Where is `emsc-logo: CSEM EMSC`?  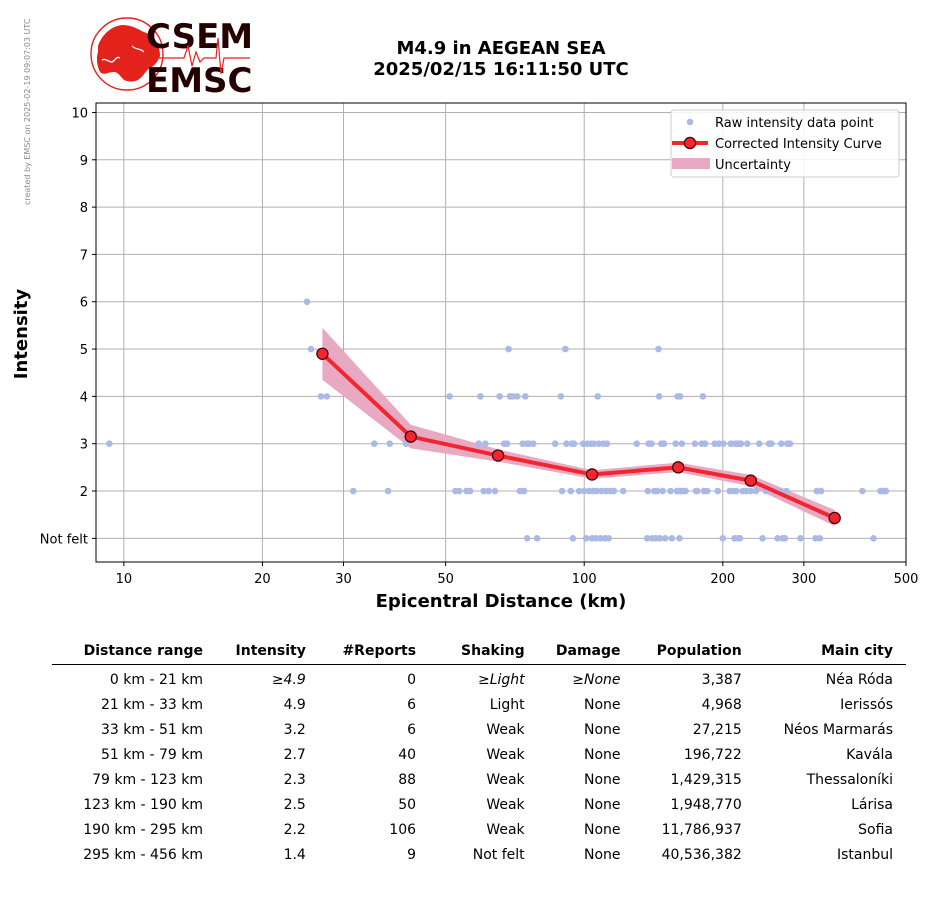 emsc-logo: CSEM EMSC is located at coordinates (171, 57).